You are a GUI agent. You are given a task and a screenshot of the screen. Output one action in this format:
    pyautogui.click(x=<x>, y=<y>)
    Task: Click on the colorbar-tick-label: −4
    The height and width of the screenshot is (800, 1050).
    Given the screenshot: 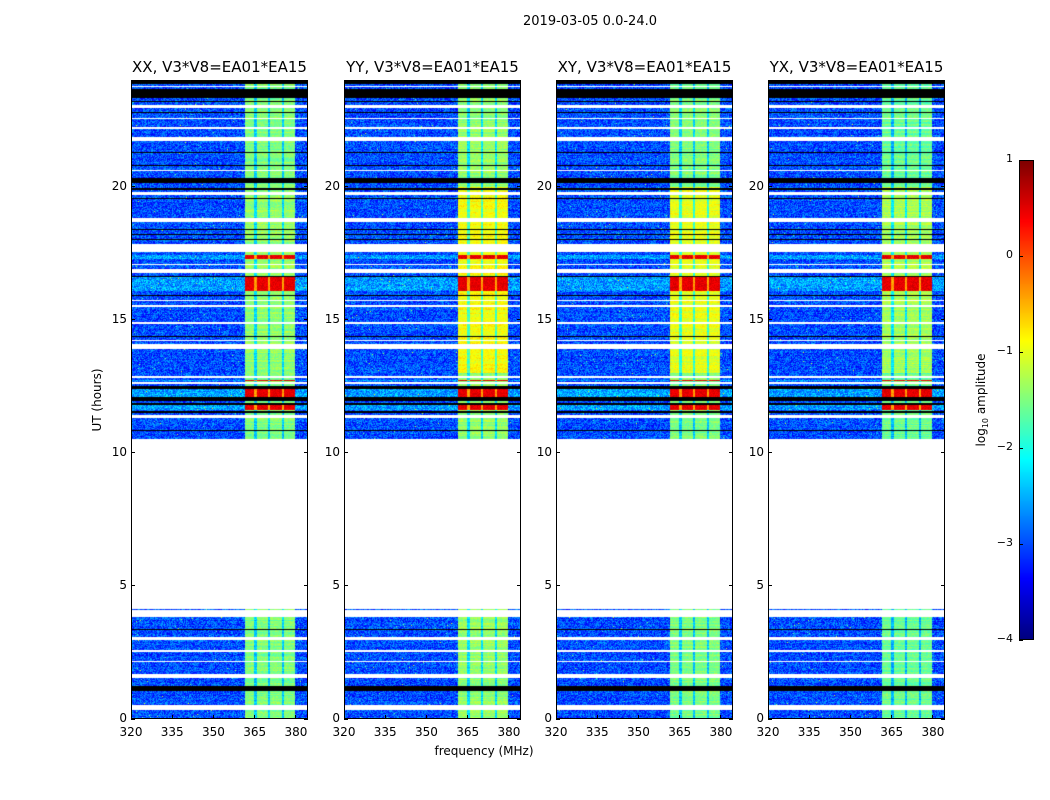 What is the action you would take?
    pyautogui.click(x=1004, y=638)
    